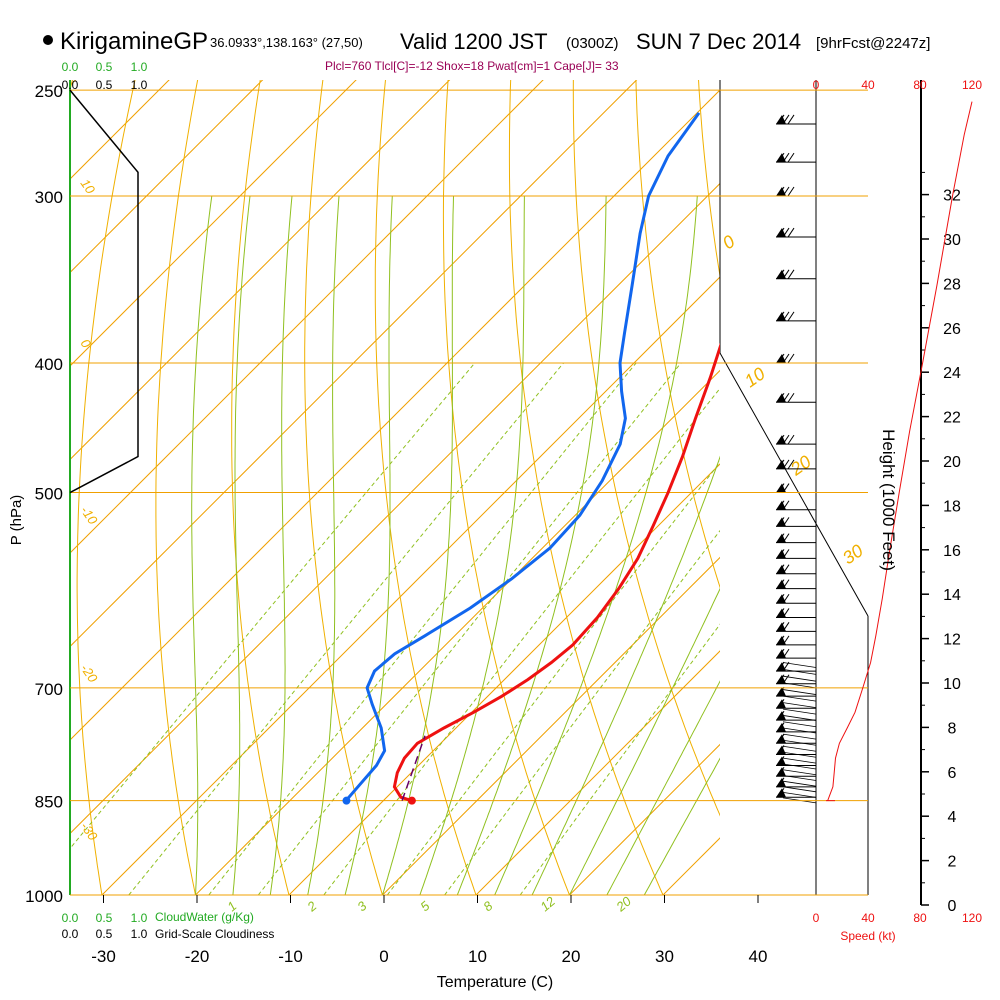 The height and width of the screenshot is (1000, 1000). What do you see at coordinates (346, 800) in the screenshot?
I see `surface-dewpoint-dot` at bounding box center [346, 800].